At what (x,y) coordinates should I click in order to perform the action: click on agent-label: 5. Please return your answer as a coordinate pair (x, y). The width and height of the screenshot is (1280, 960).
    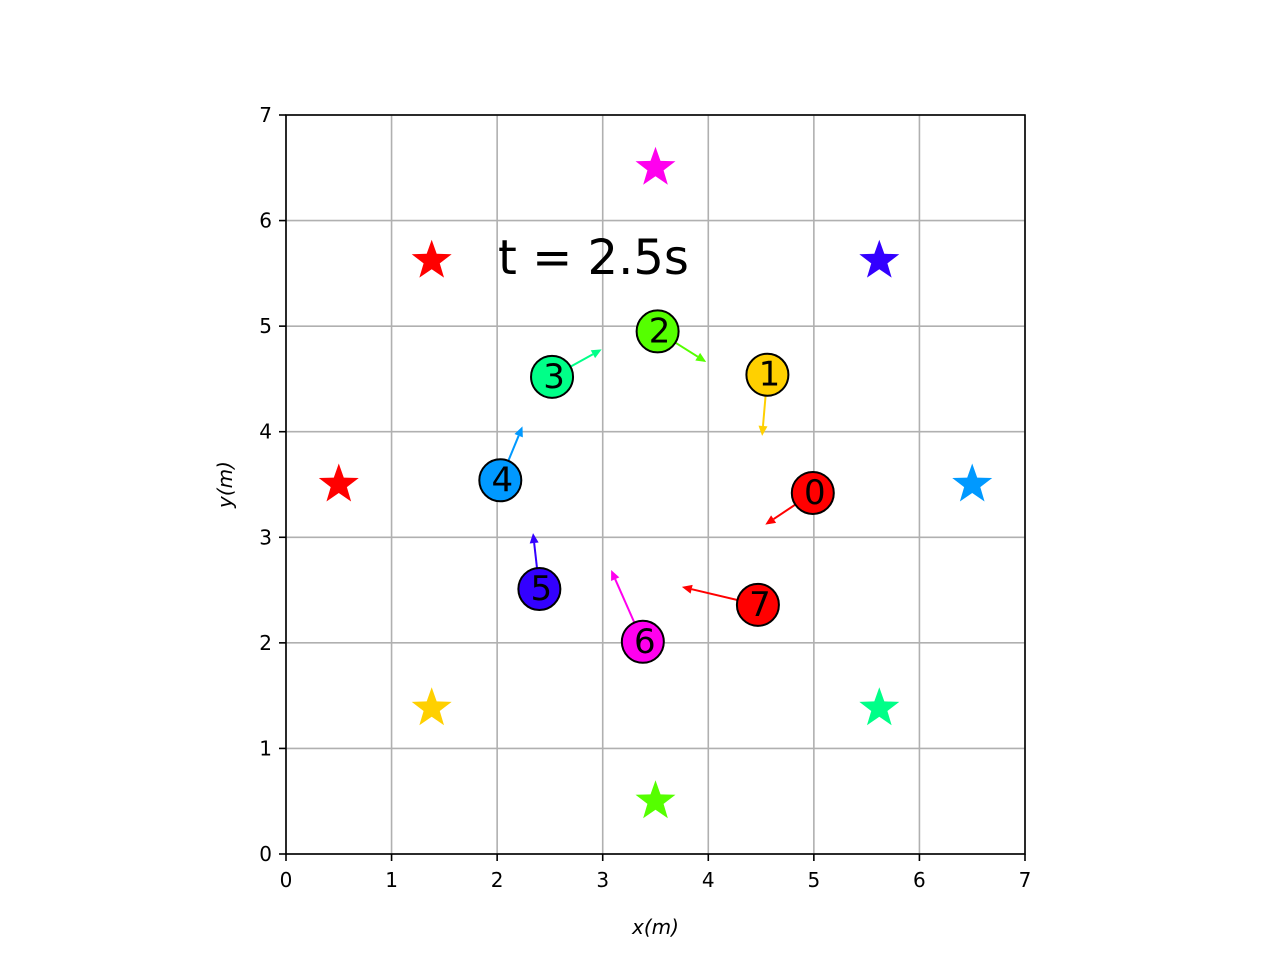
    Looking at the image, I should click on (542, 589).